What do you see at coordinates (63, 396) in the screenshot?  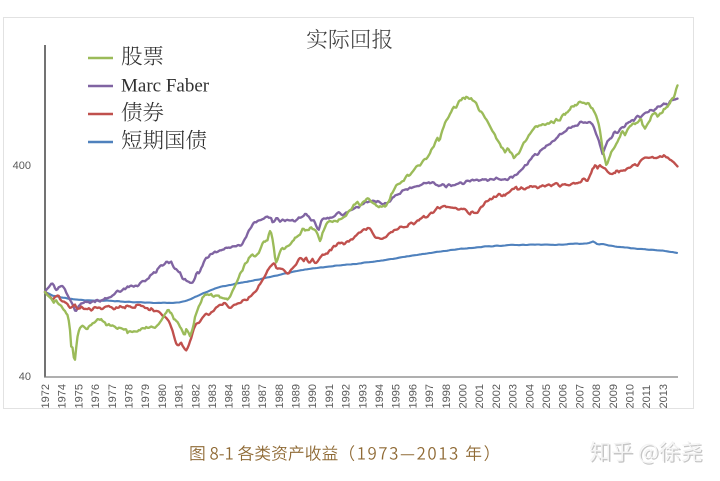 I see `svg-text: 1974` at bounding box center [63, 396].